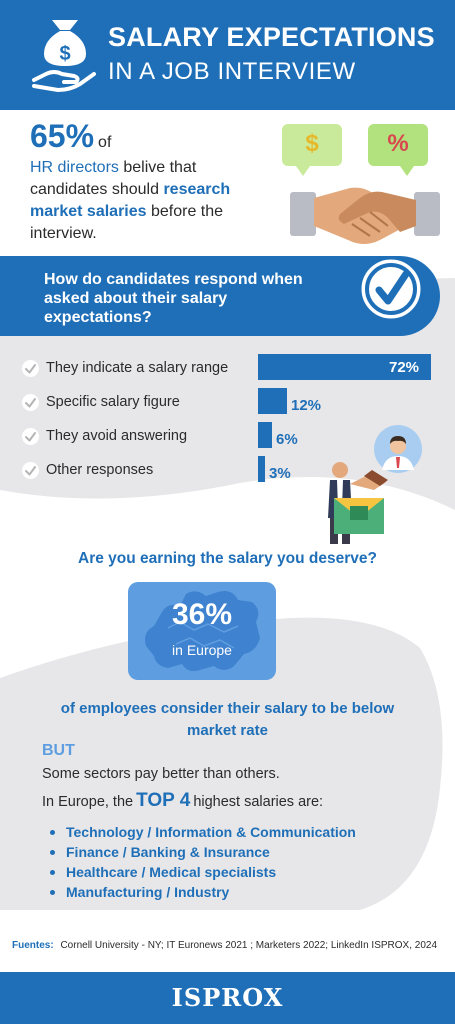 The height and width of the screenshot is (1024, 455). I want to click on list-item: Healthcare / Medical specialists, so click(202, 872).